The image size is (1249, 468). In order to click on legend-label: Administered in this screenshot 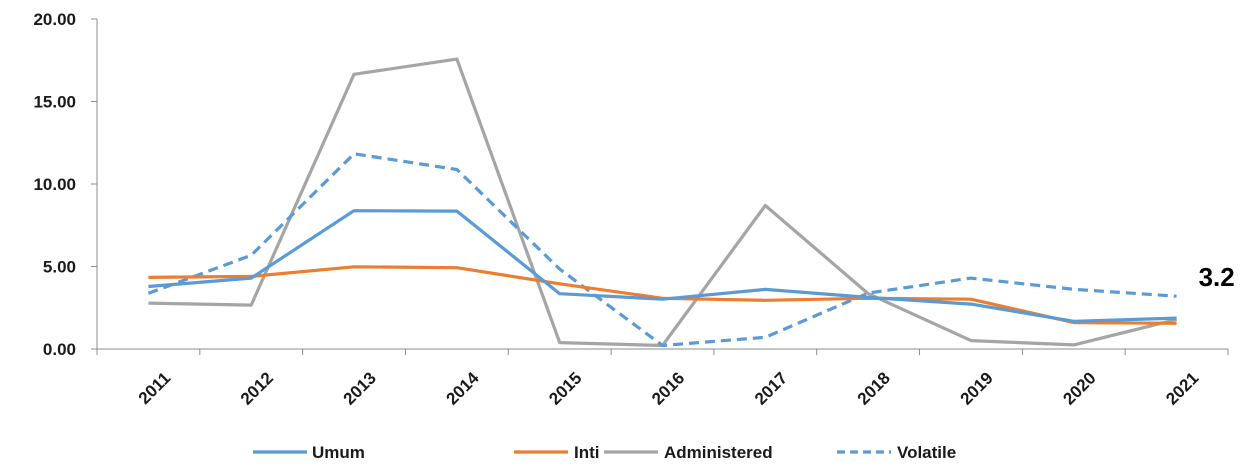, I will do `click(718, 452)`.